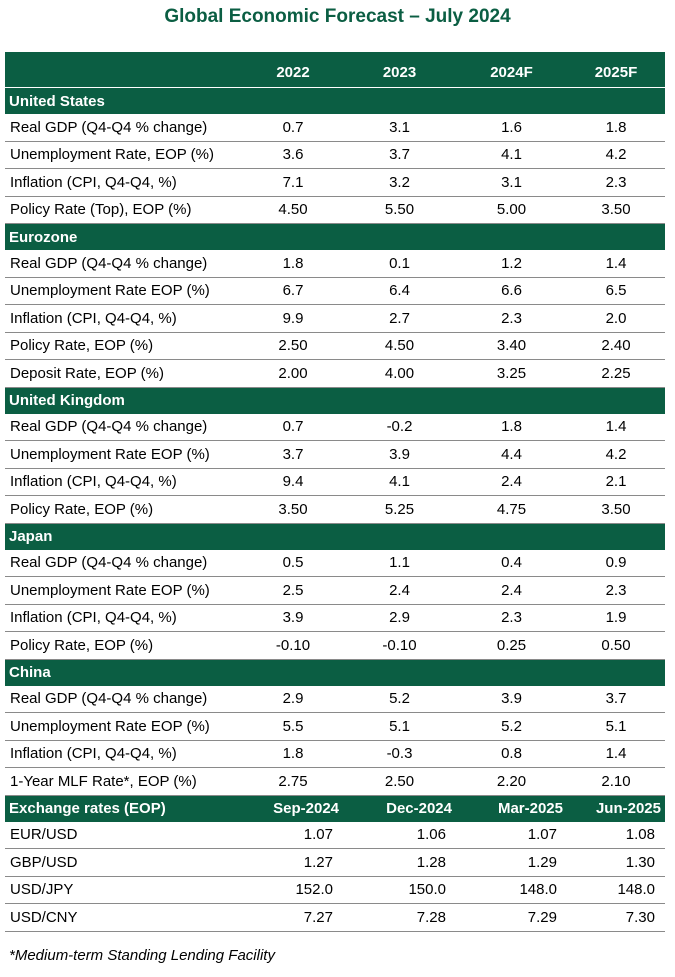 The height and width of the screenshot is (977, 675). Describe the element at coordinates (399, 754) in the screenshot. I see `value-cell: -0.3` at that location.